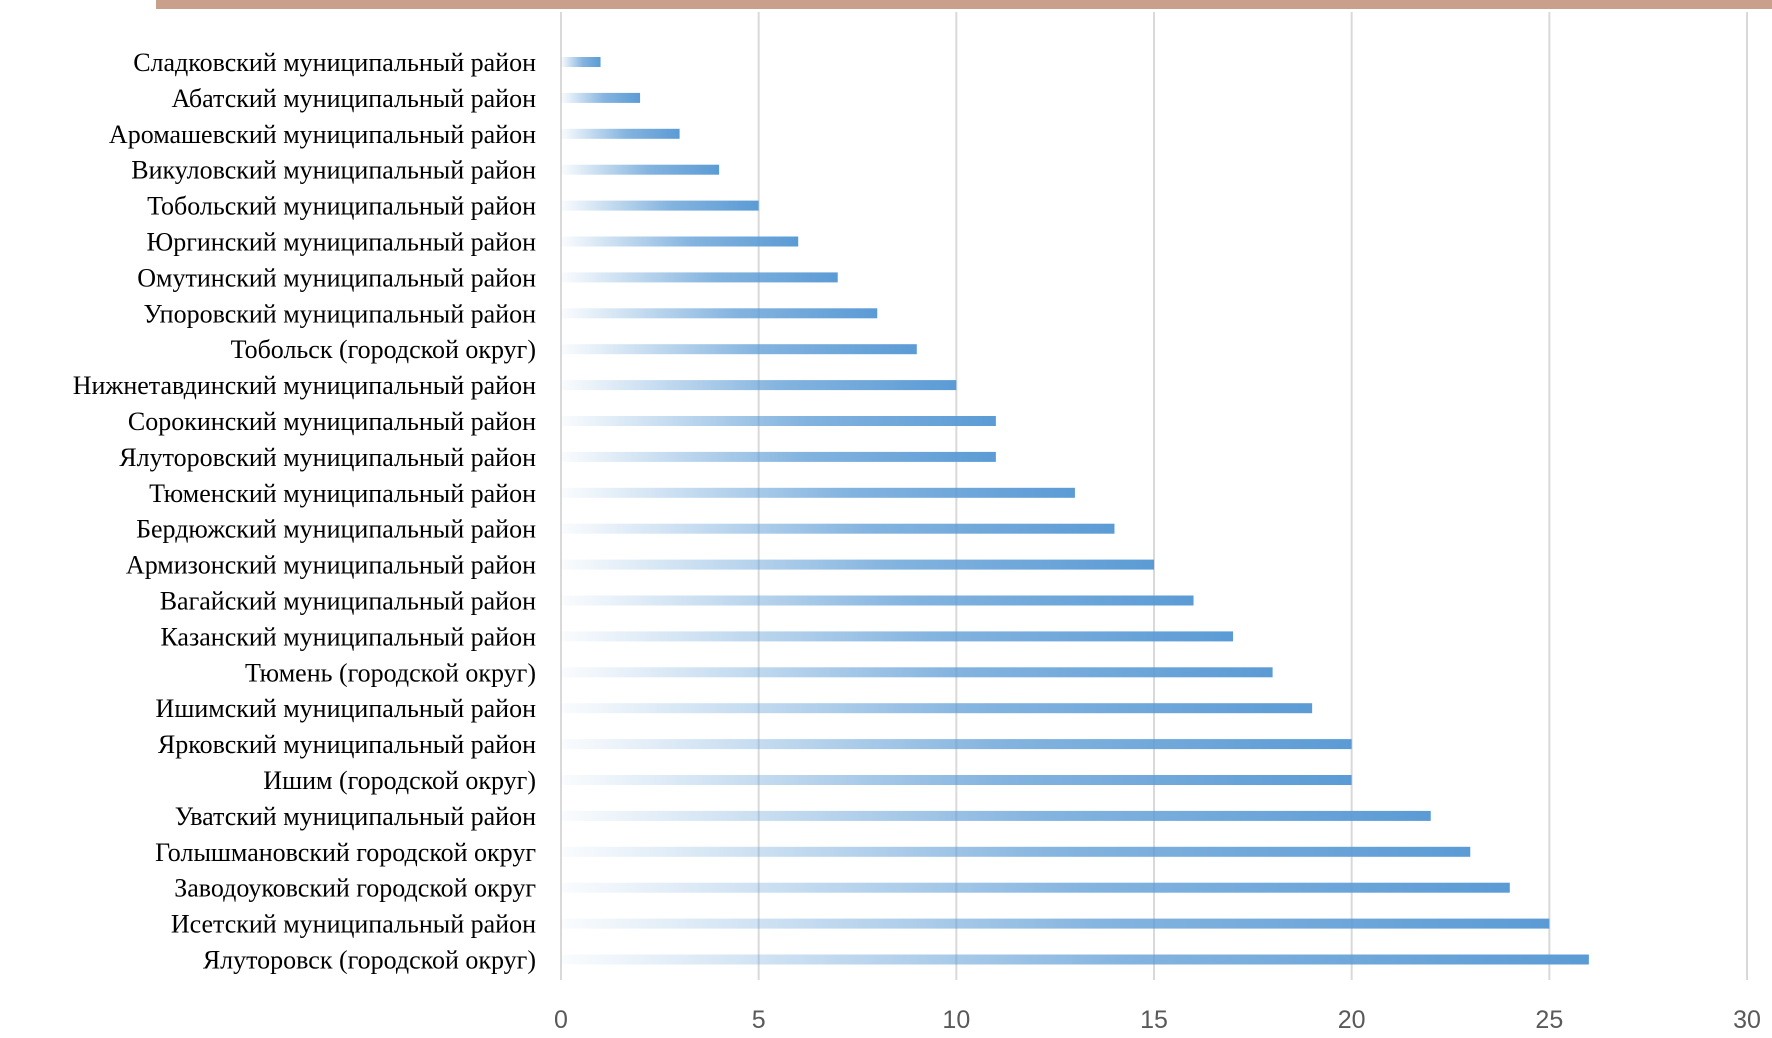 The image size is (1772, 1038). What do you see at coordinates (1352, 1019) in the screenshot?
I see `x-tick-label: 20` at bounding box center [1352, 1019].